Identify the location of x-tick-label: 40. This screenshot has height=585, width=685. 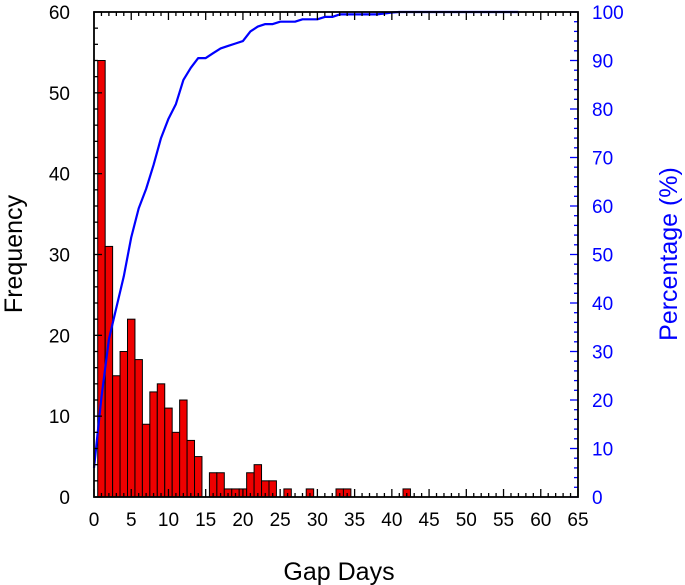
(391, 520).